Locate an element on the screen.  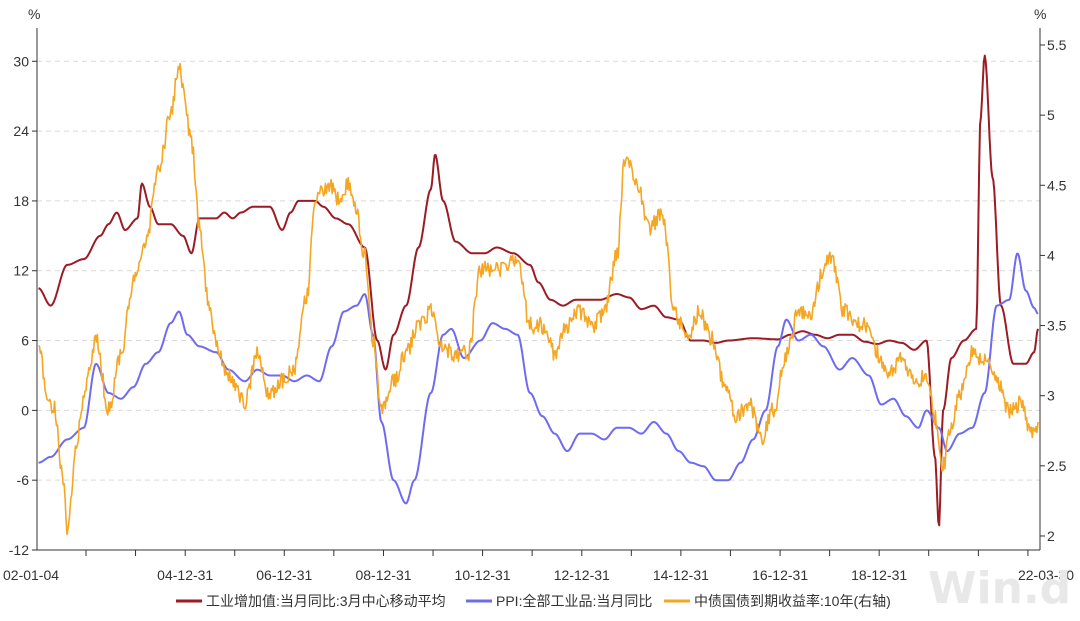
x-tick-label: 02-01-04 is located at coordinates (31, 575).